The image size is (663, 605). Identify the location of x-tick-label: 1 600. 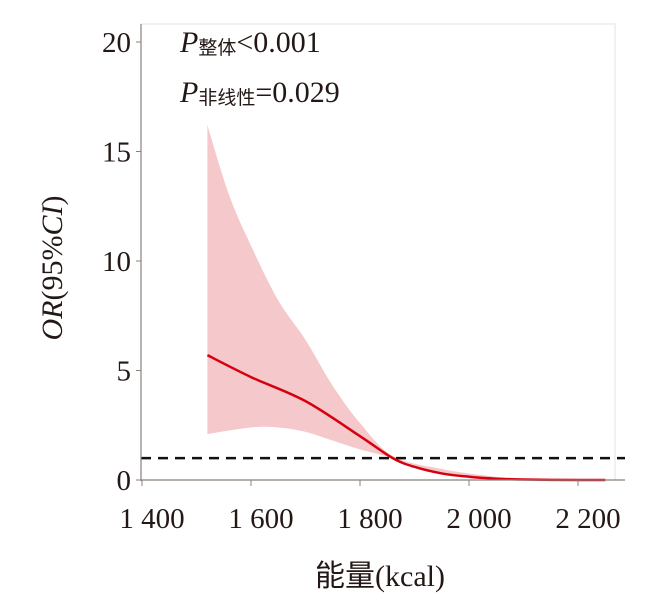
(260, 519).